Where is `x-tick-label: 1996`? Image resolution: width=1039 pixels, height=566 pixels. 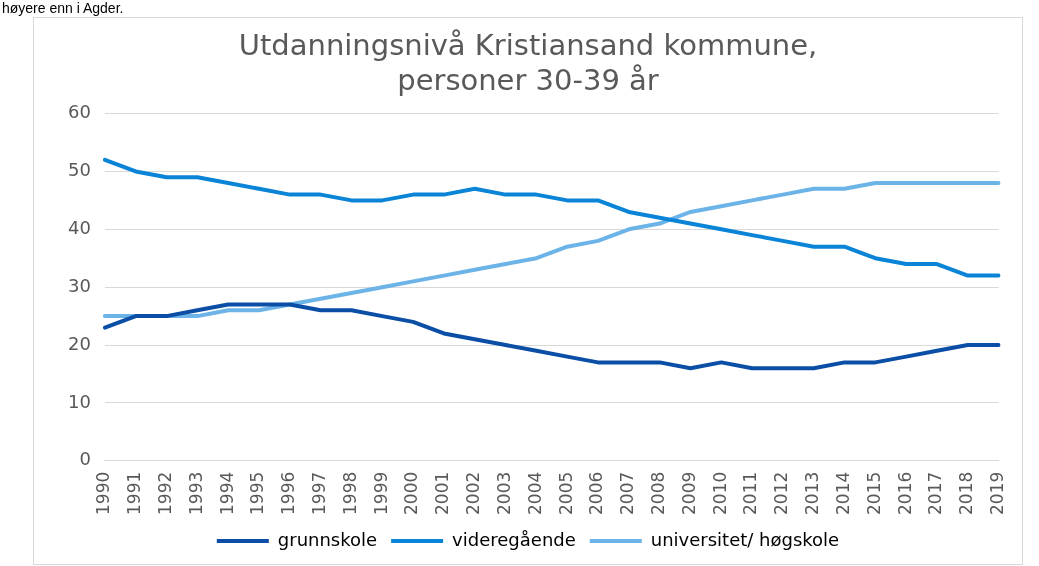 x-tick-label: 1996 is located at coordinates (288, 493).